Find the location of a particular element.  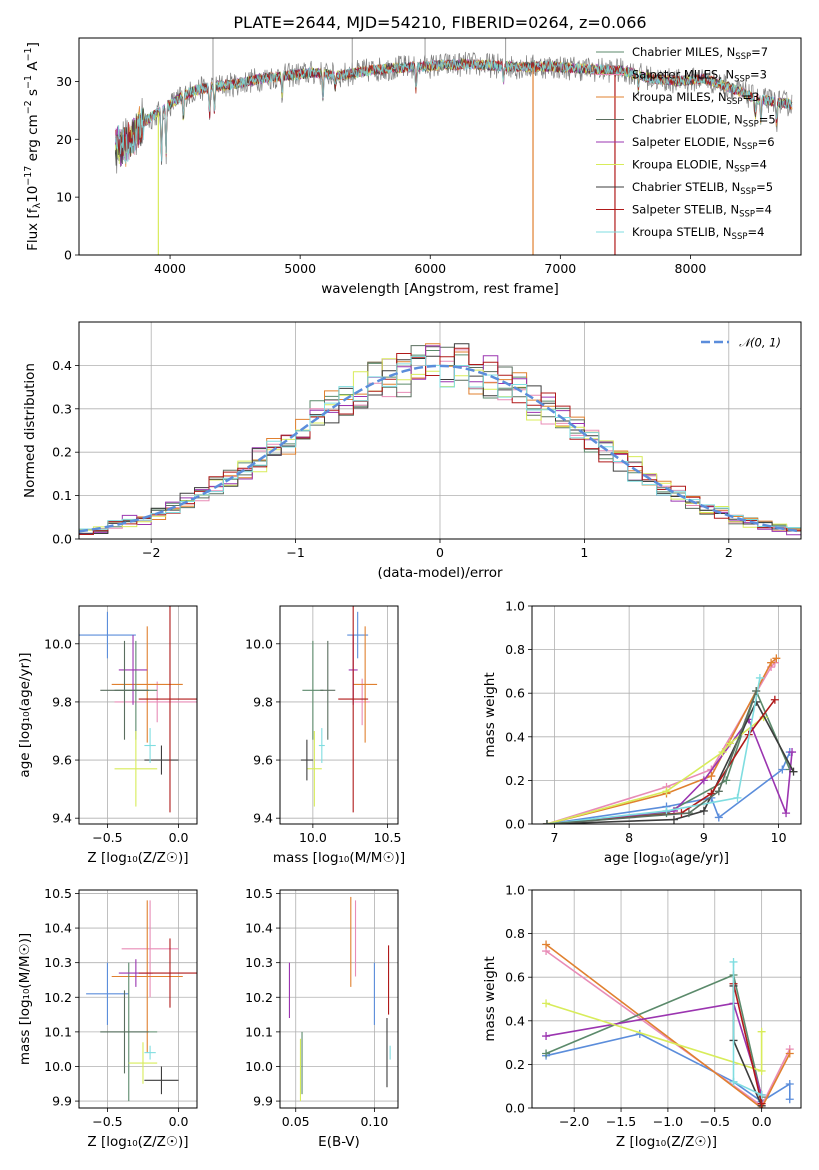

y-axis-label: Flux [fλ10−17 erg cm−2 s−1 A−1] is located at coordinates (33, 146).